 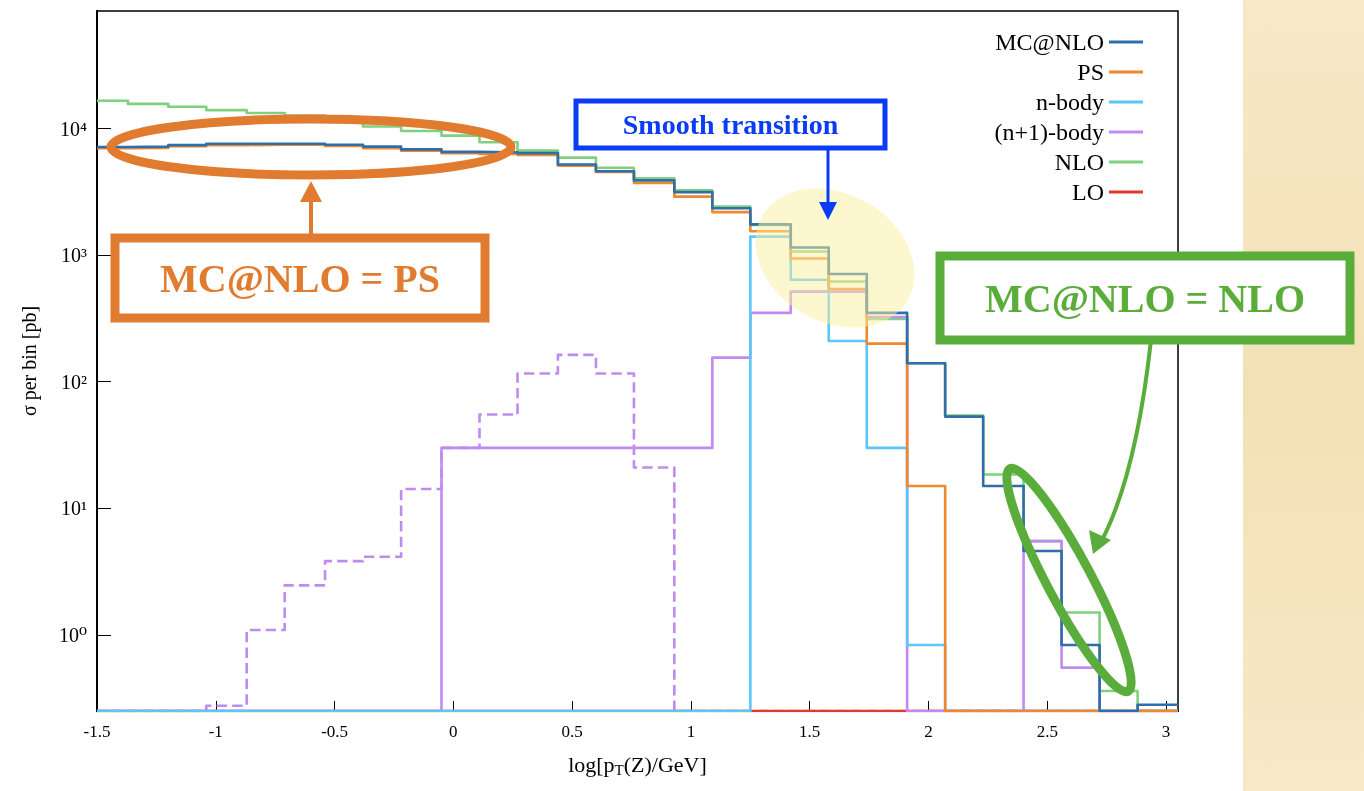 I want to click on annotation: MC@NLO = NLO, so click(x=1145, y=298).